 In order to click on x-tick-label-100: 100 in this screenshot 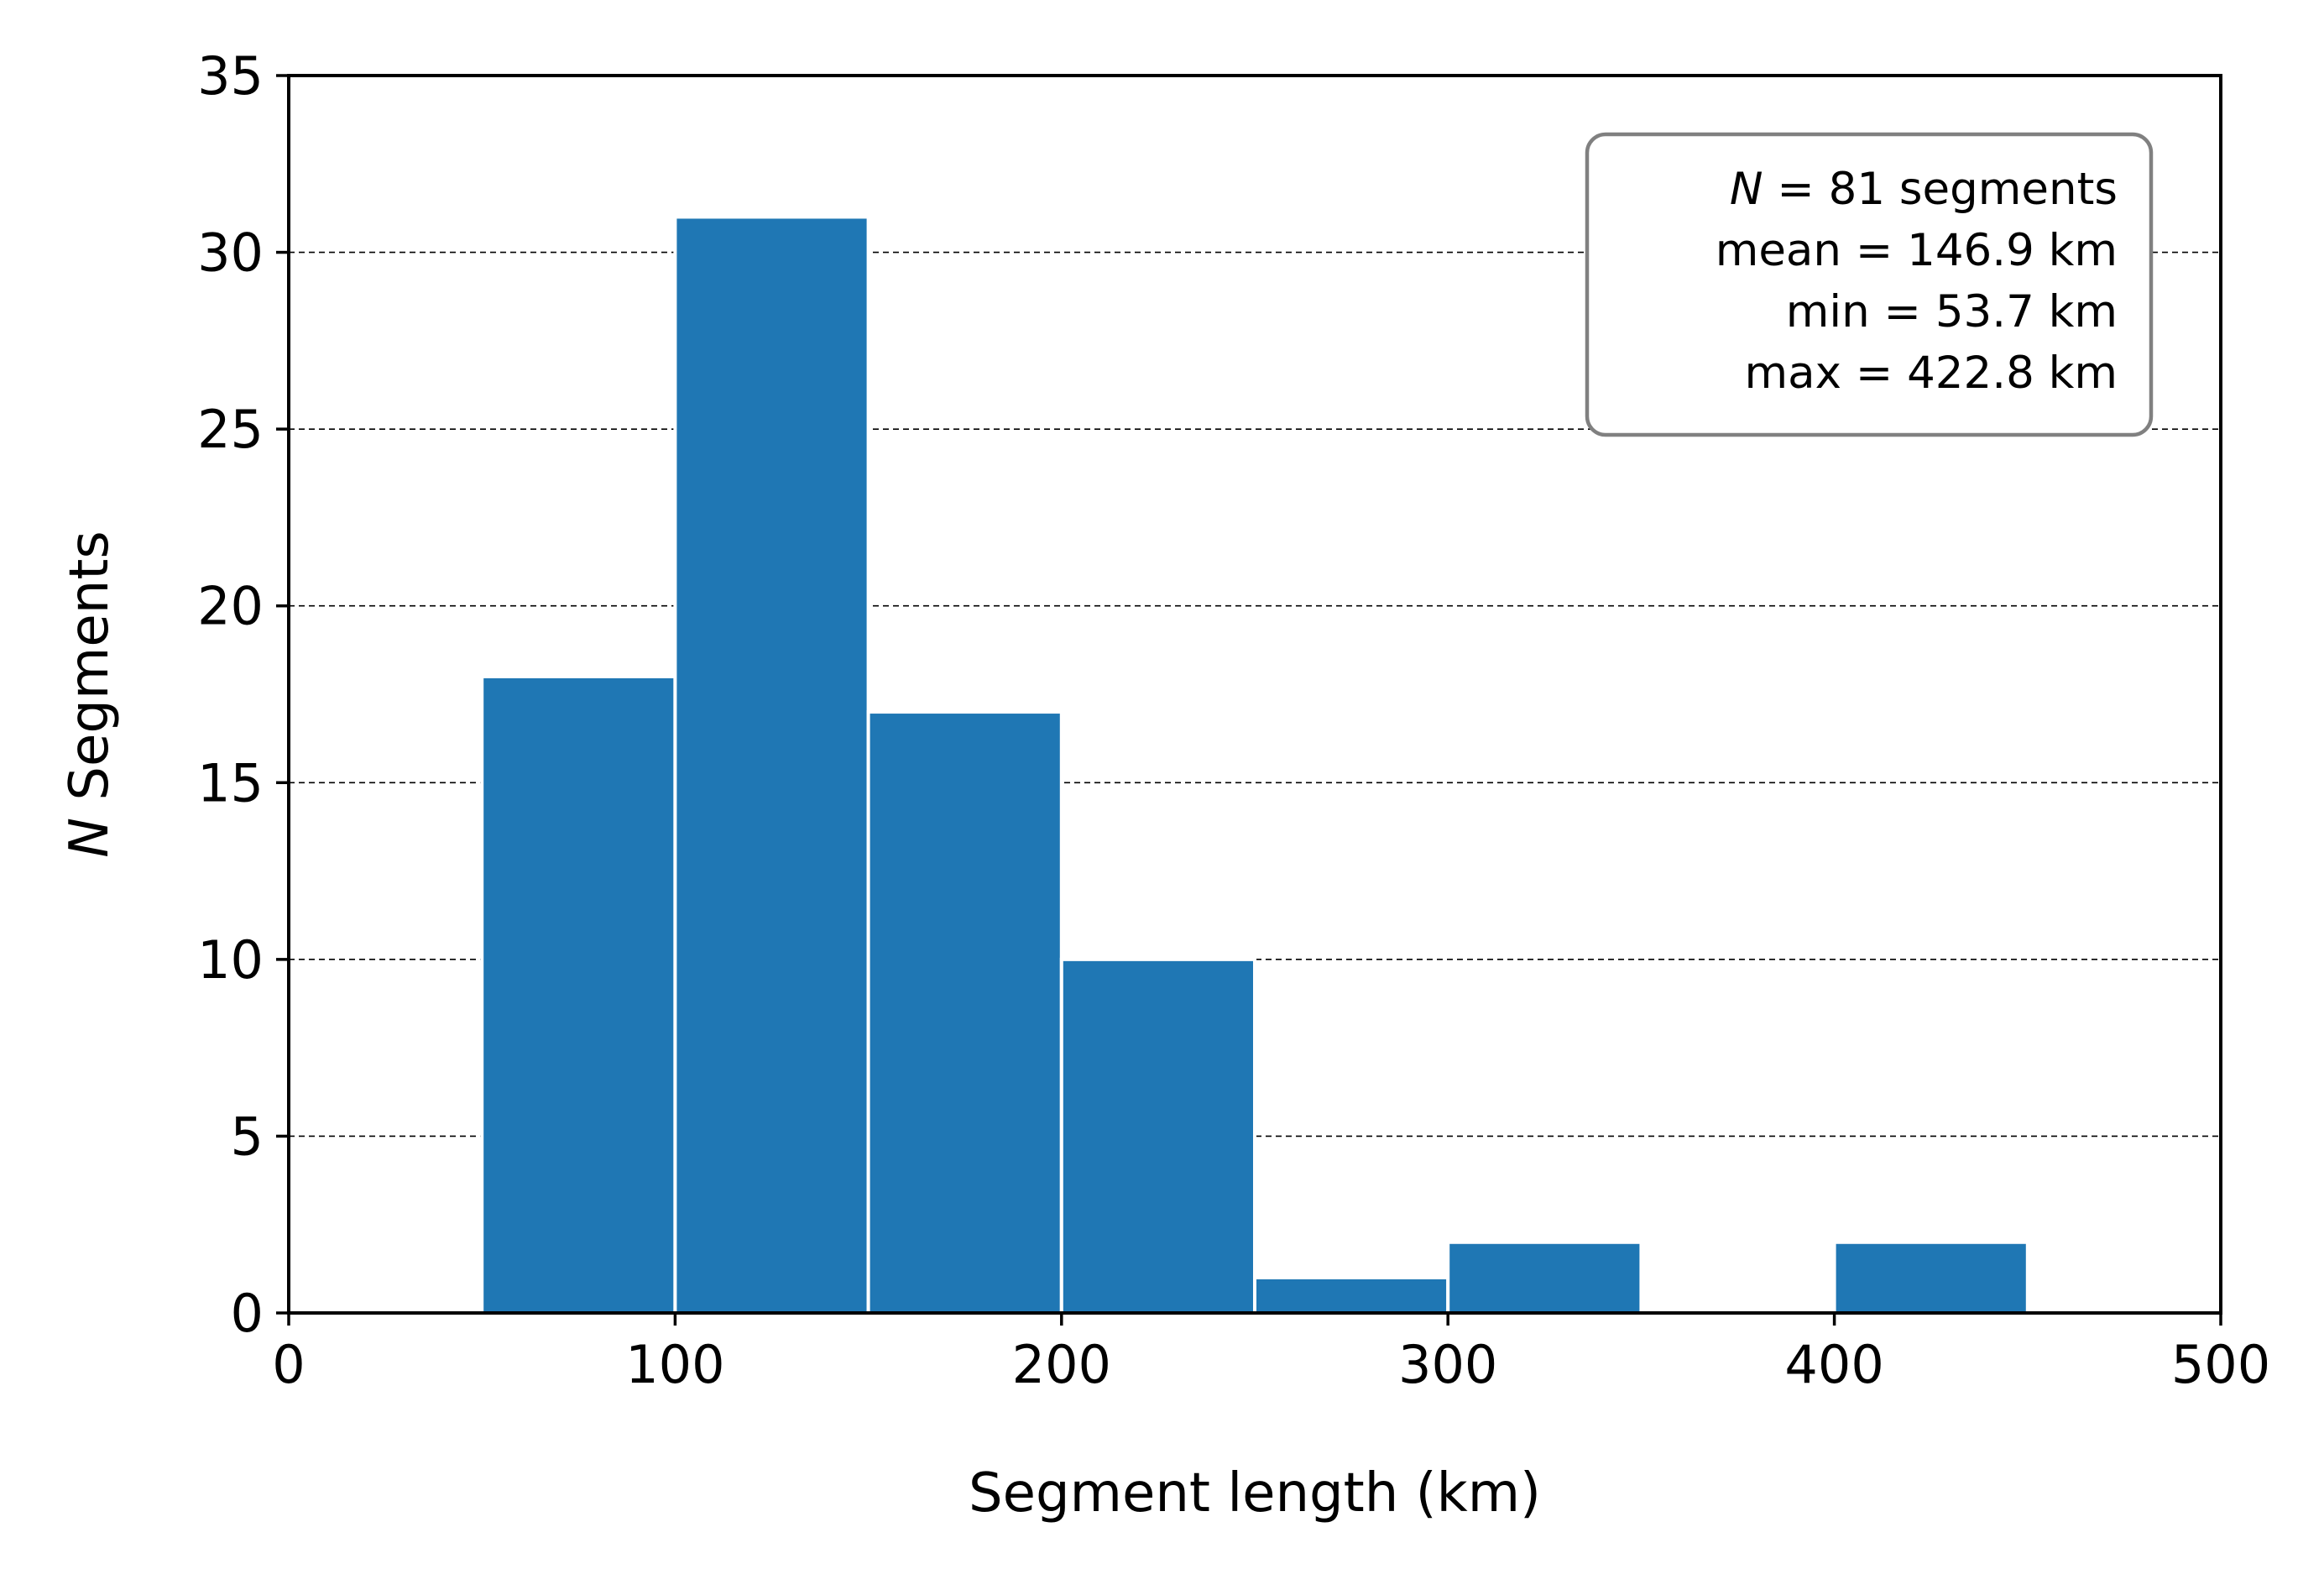, I will do `click(674, 1364)`.